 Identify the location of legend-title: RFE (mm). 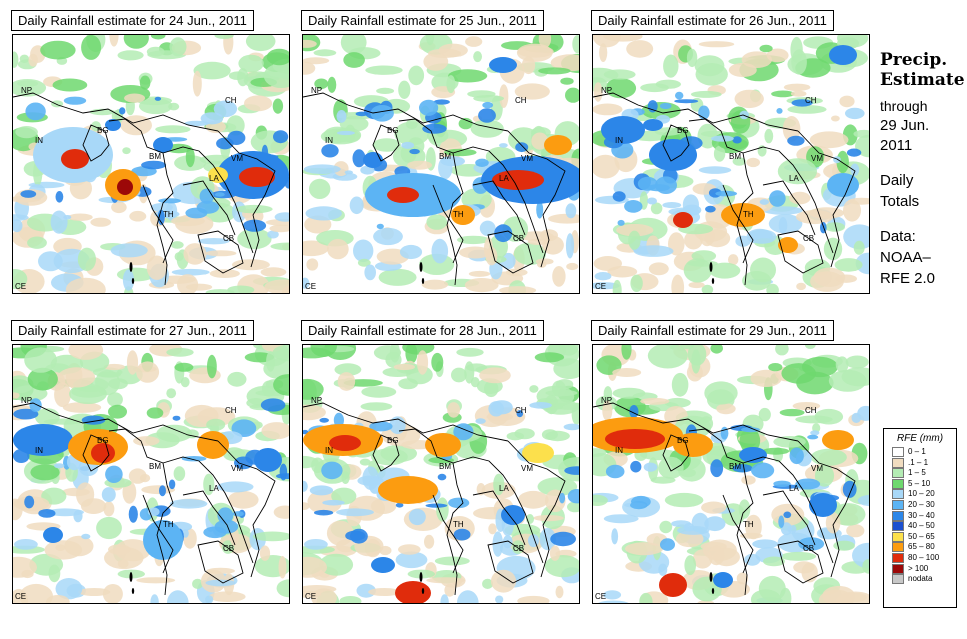
(920, 438).